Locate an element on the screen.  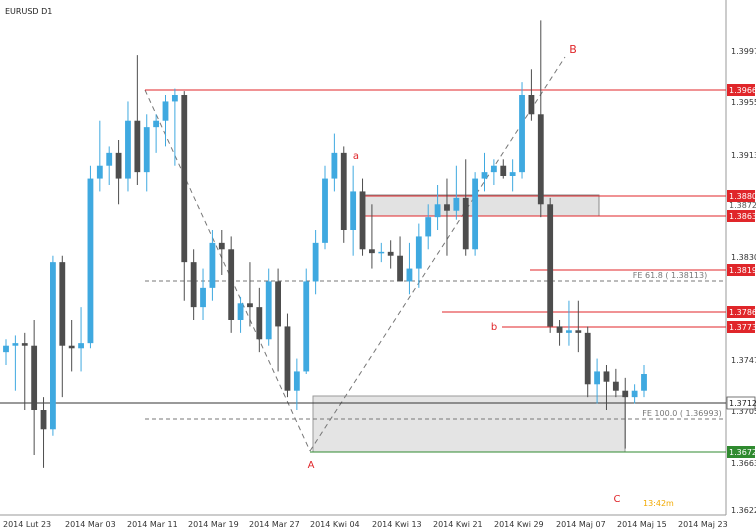
resistance-zone is located at coordinates (481, 205).